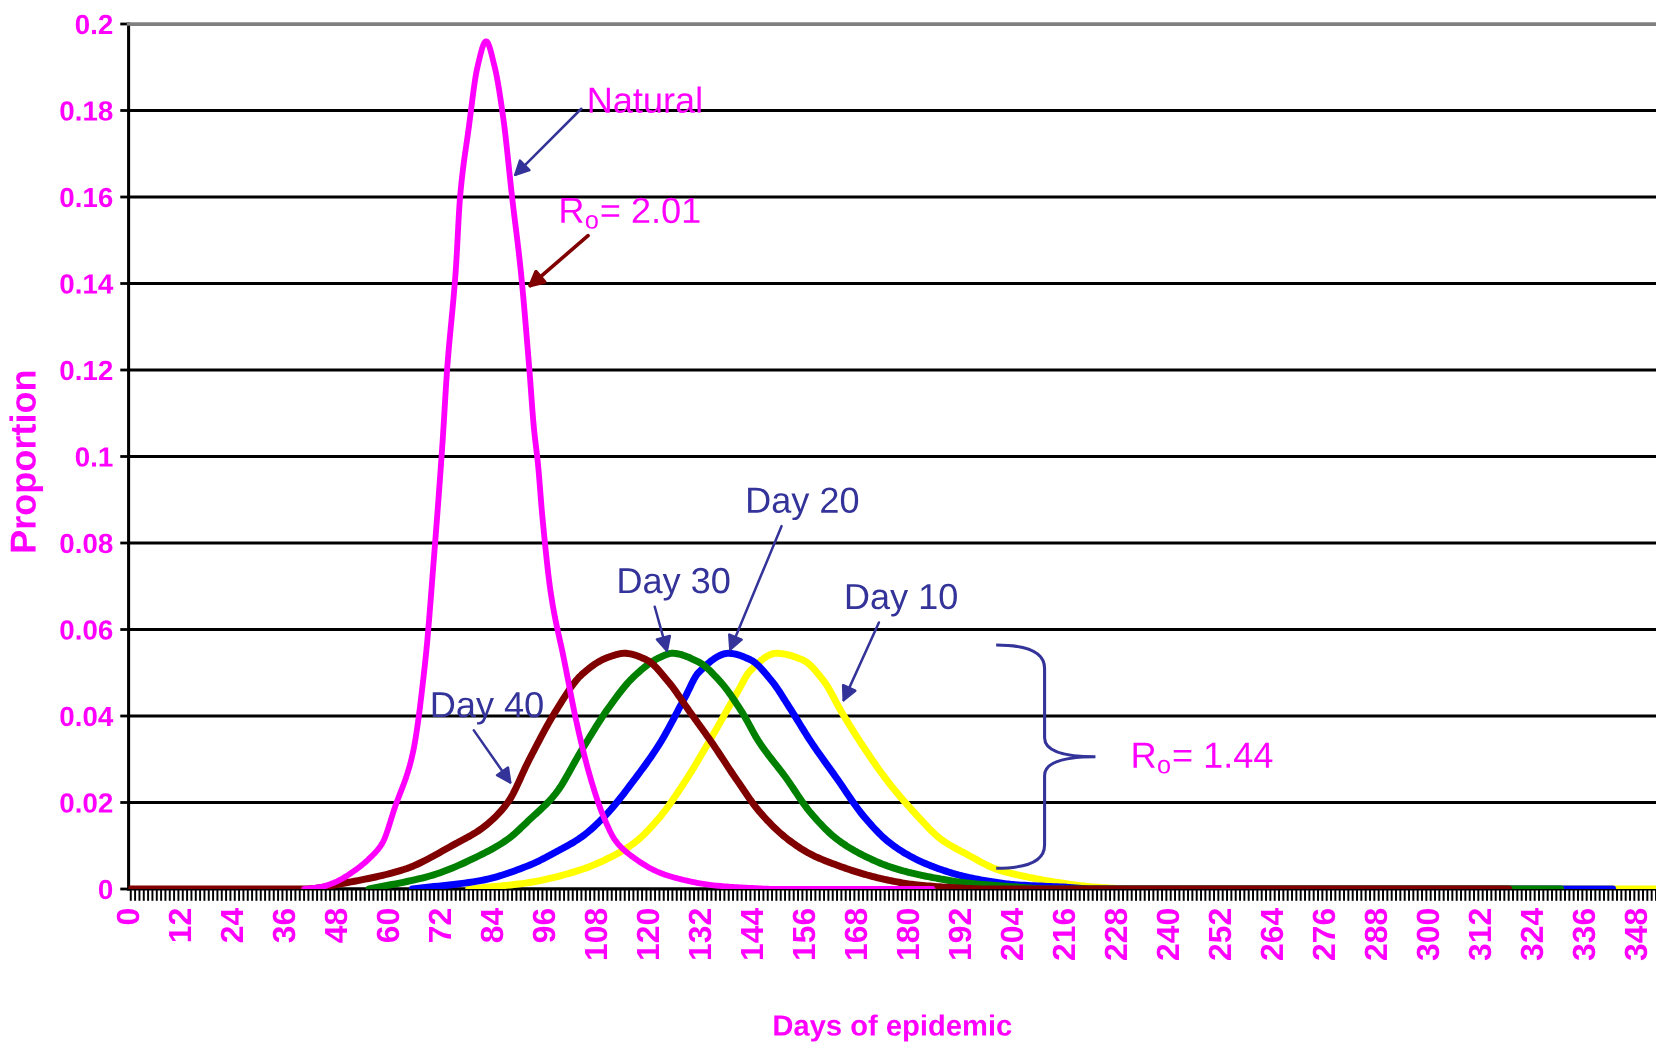 The height and width of the screenshot is (1051, 1656). What do you see at coordinates (700, 934) in the screenshot?
I see `x-tick-label: 132` at bounding box center [700, 934].